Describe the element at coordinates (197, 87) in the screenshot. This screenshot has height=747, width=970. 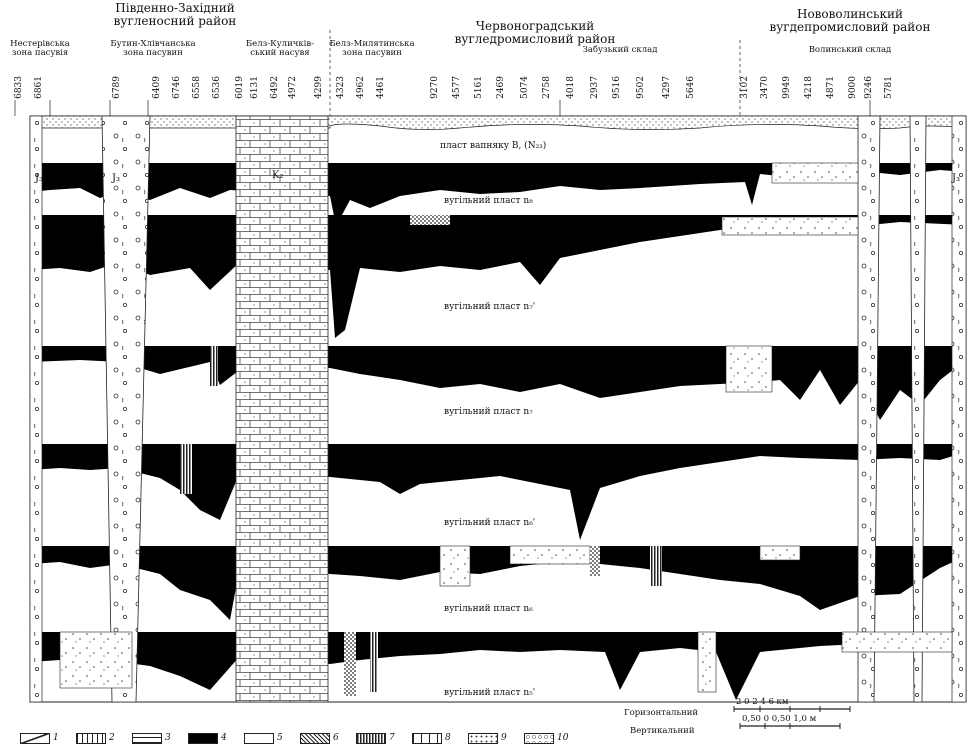
I see `borehole-number: 6558` at that location.